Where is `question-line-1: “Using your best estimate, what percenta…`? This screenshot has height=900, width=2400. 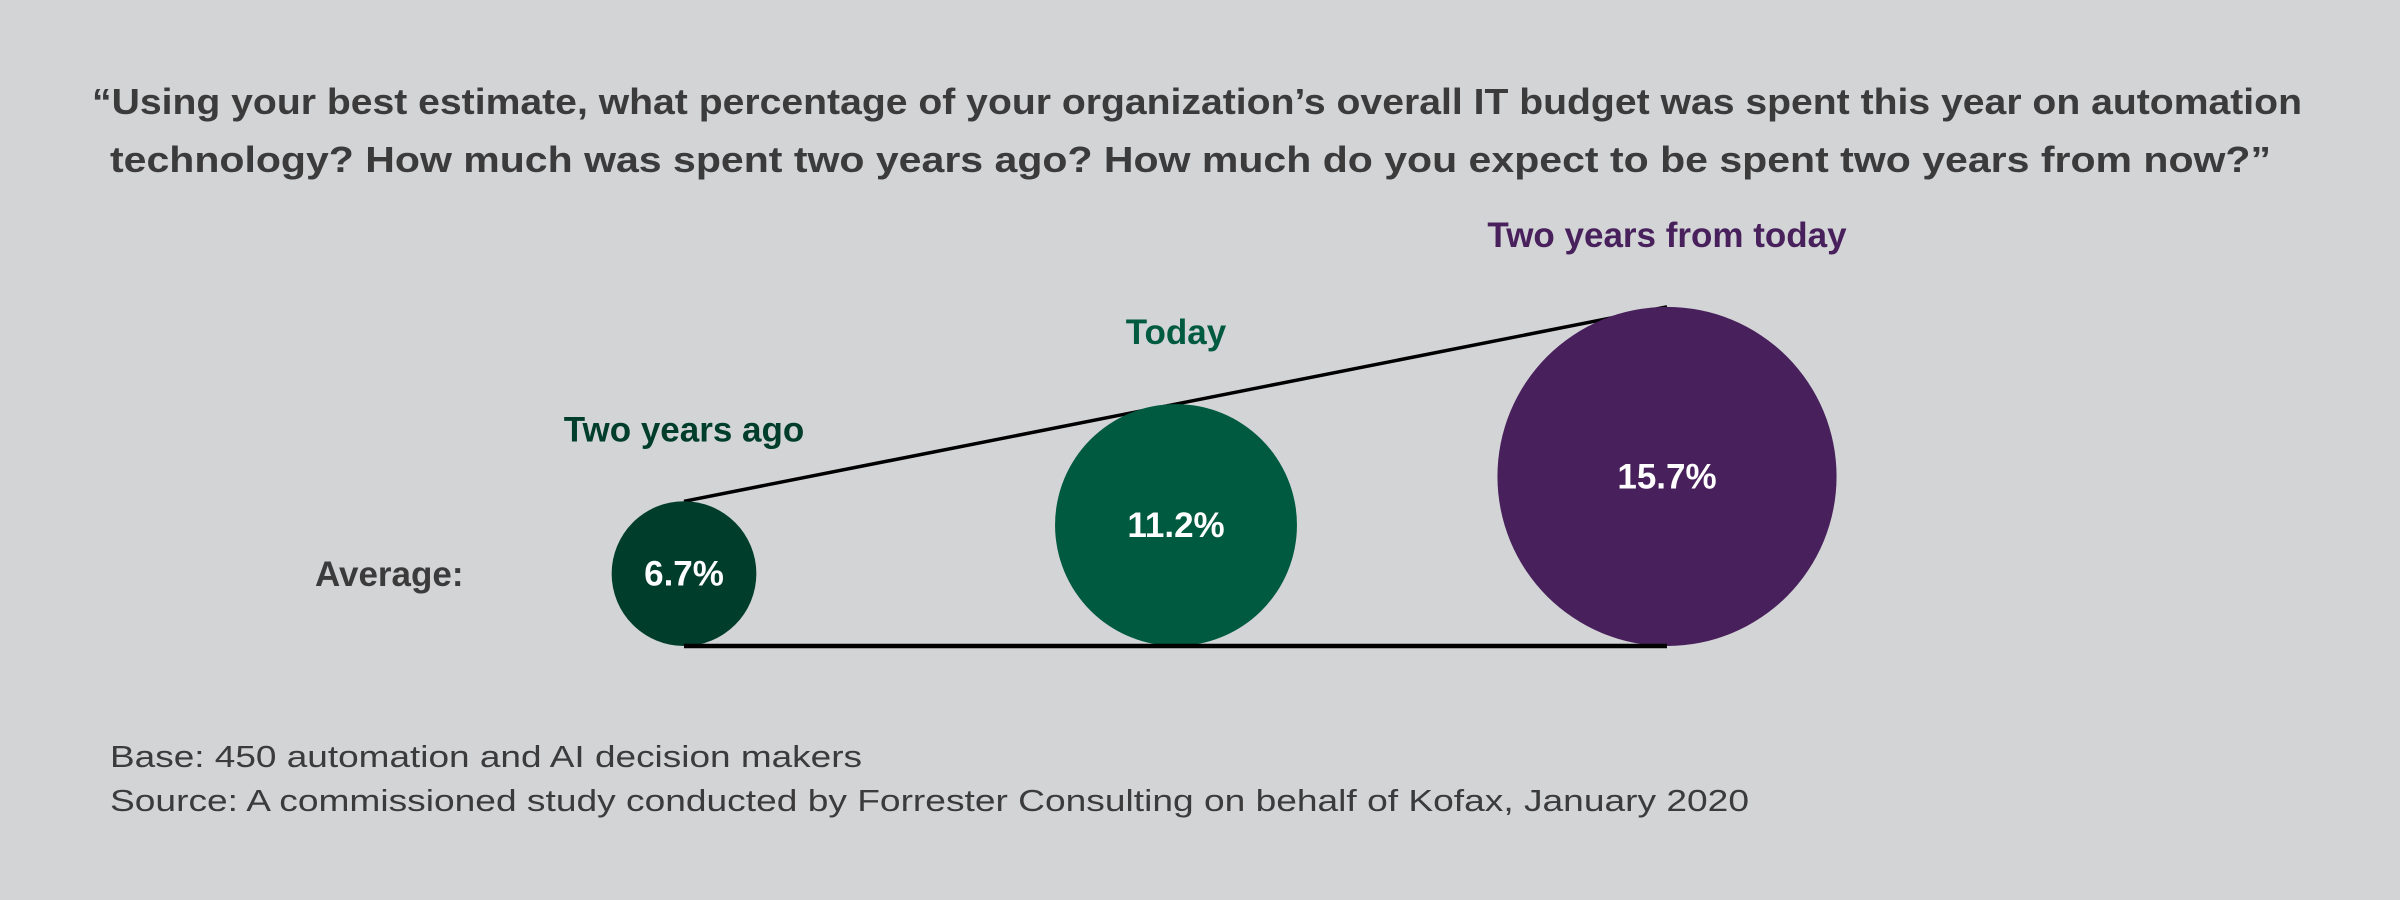
question-line-1: “Using your best estimate, what percenta… is located at coordinates (1197, 101).